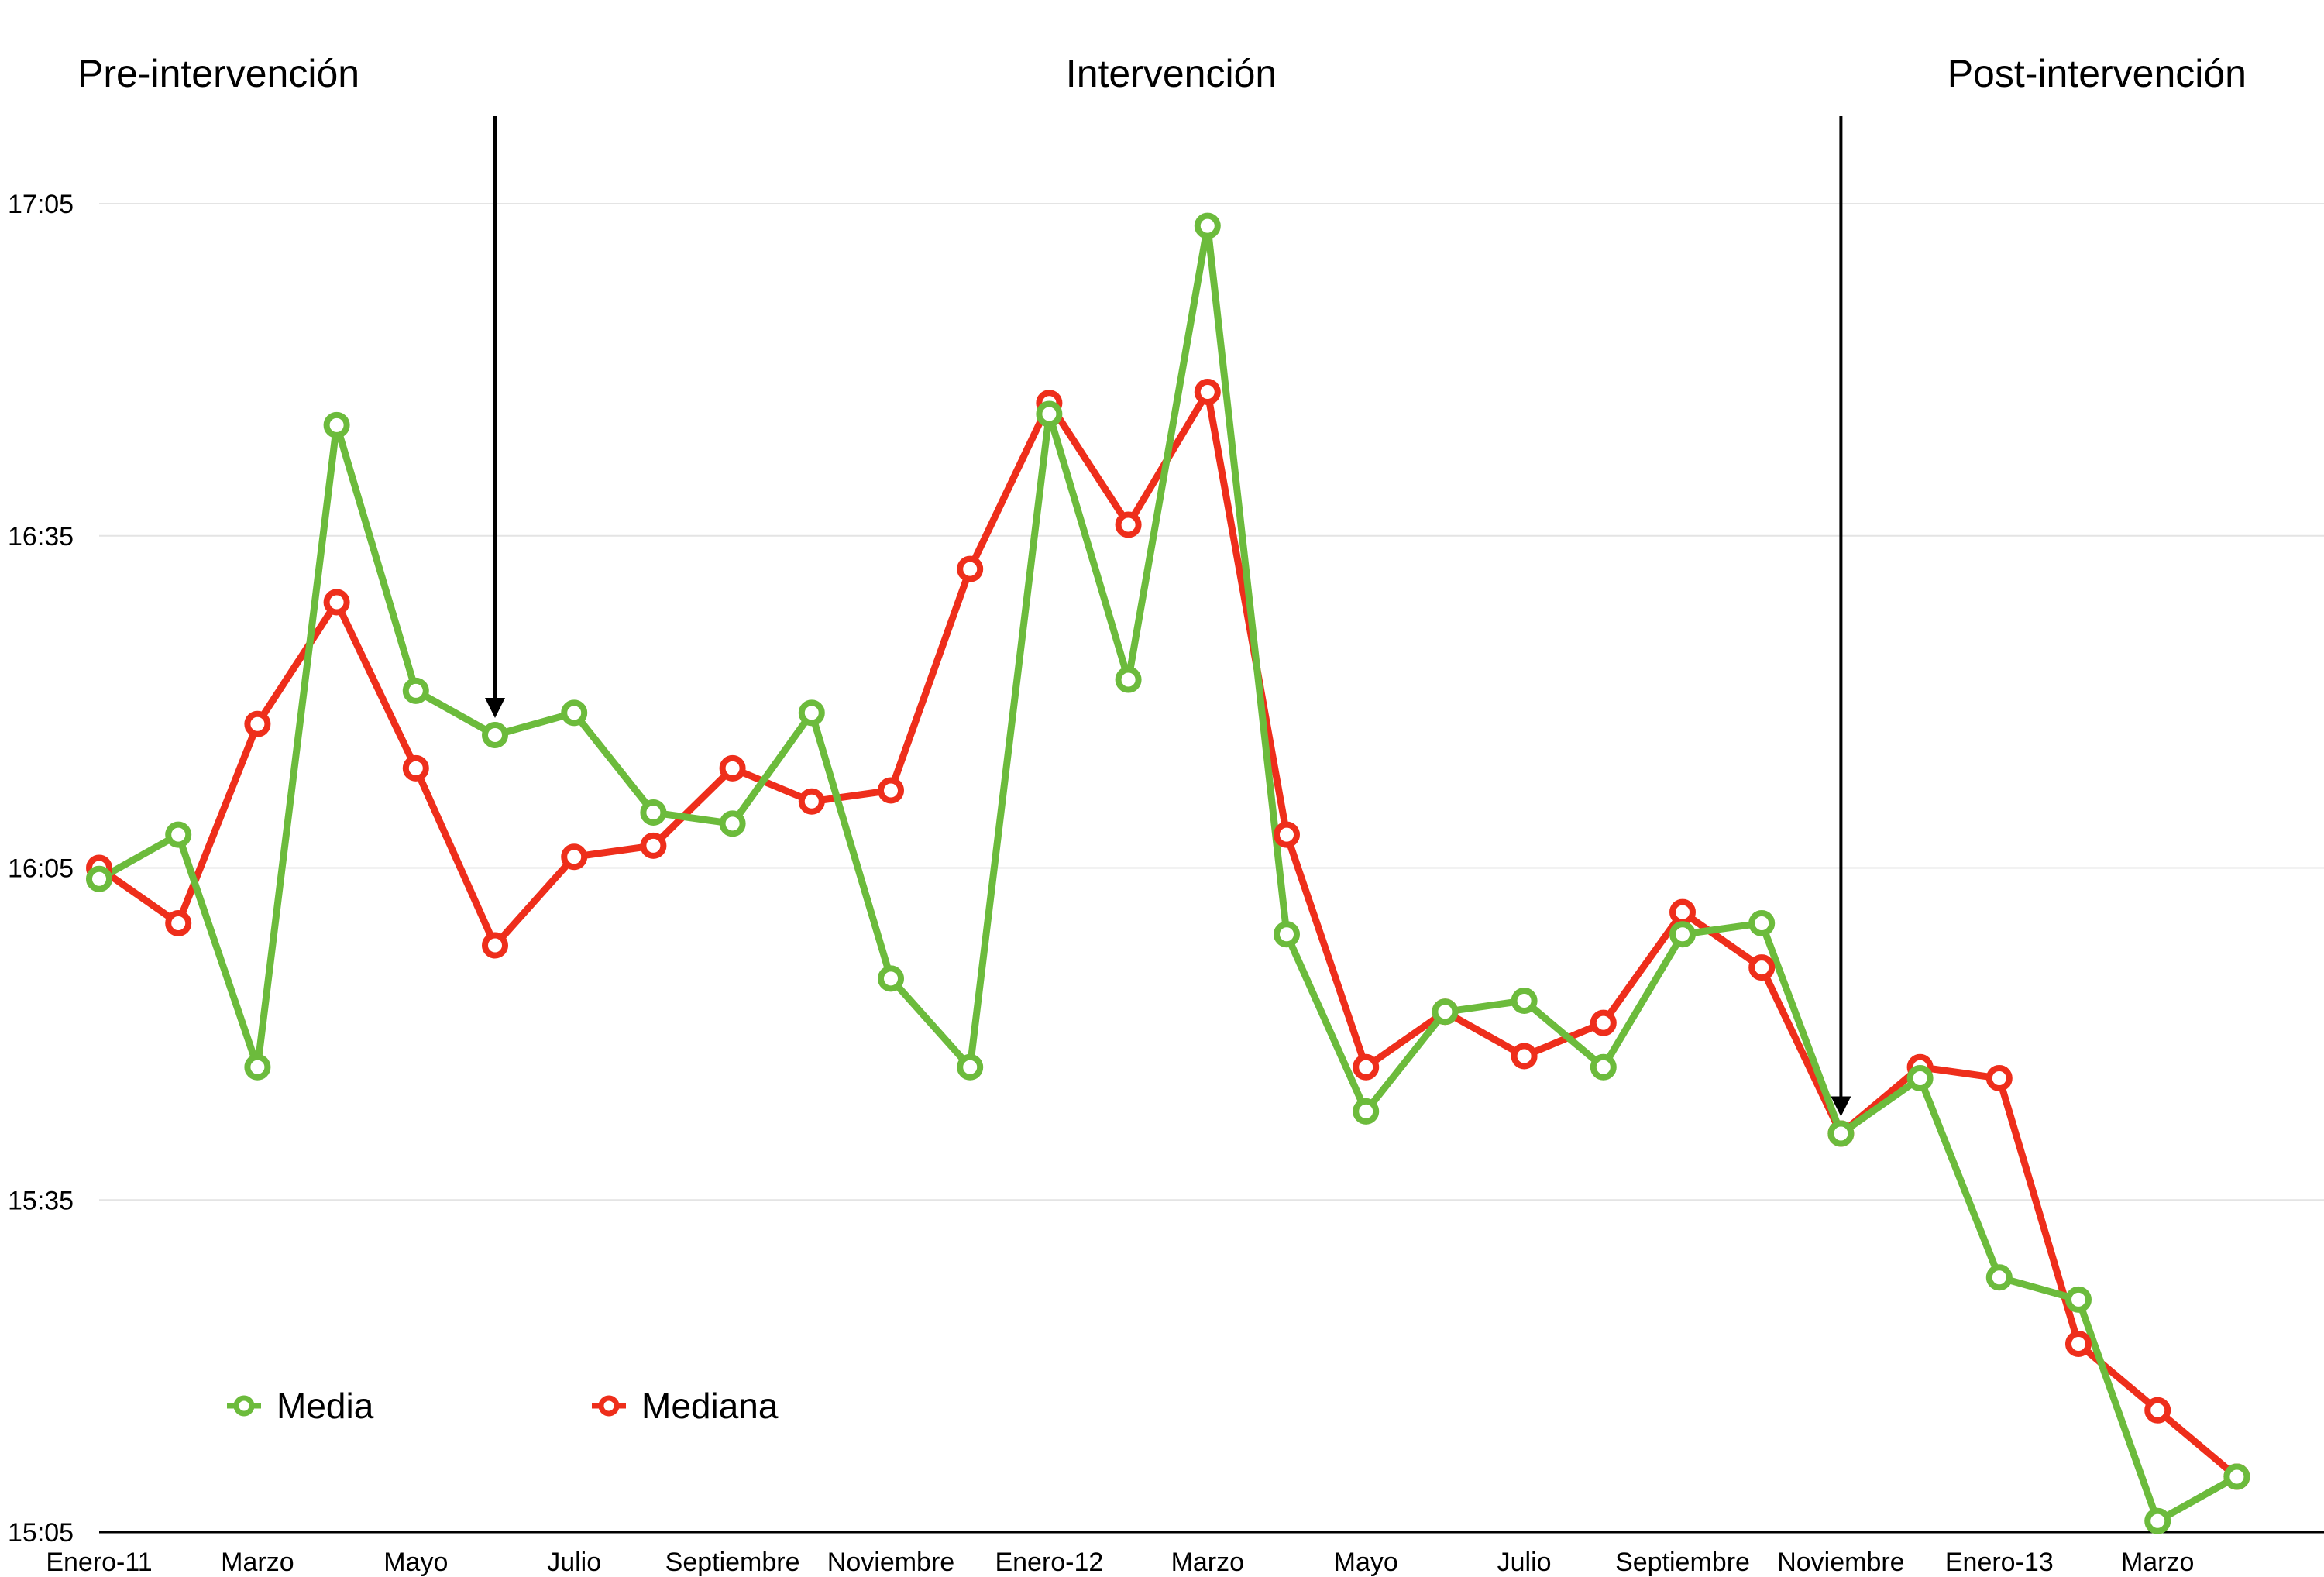 The width and height of the screenshot is (2324, 1577). Describe the element at coordinates (1682, 1563) in the screenshot. I see `x-tick-label-10: Septiembre` at that location.